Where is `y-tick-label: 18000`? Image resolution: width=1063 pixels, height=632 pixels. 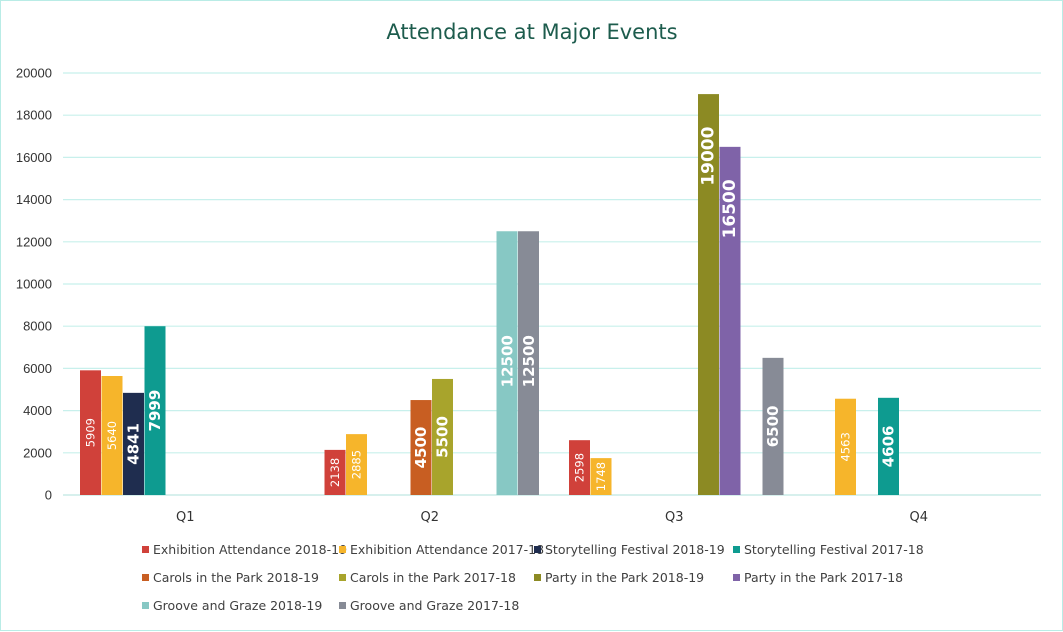
y-tick-label: 18000 is located at coordinates (34, 115).